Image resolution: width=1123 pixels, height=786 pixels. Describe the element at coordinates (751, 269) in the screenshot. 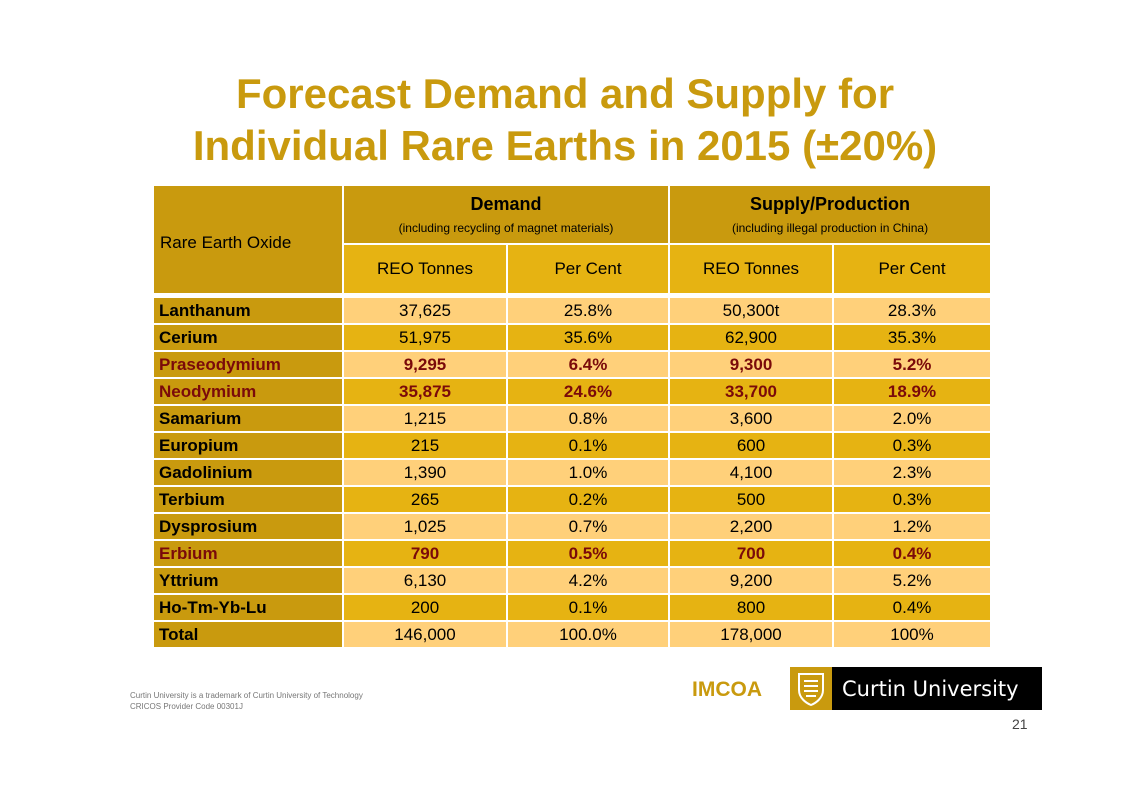

I see `supply-tonnes-header: REO Tonnes` at that location.